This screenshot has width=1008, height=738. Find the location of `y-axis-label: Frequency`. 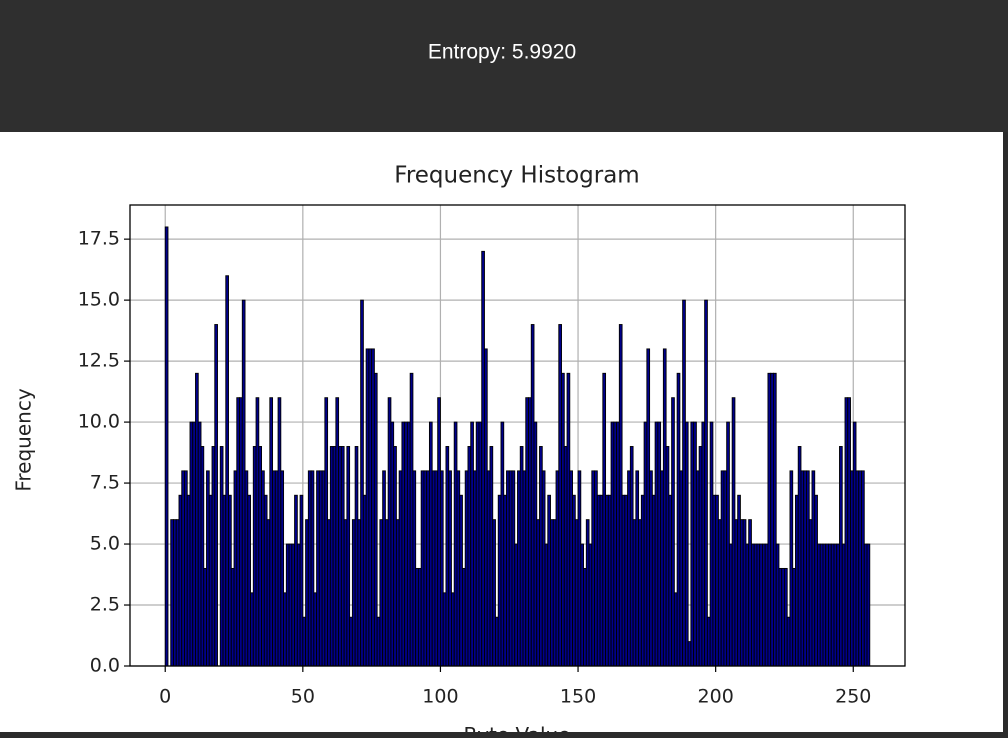

y-axis-label: Frequency is located at coordinates (24, 439).